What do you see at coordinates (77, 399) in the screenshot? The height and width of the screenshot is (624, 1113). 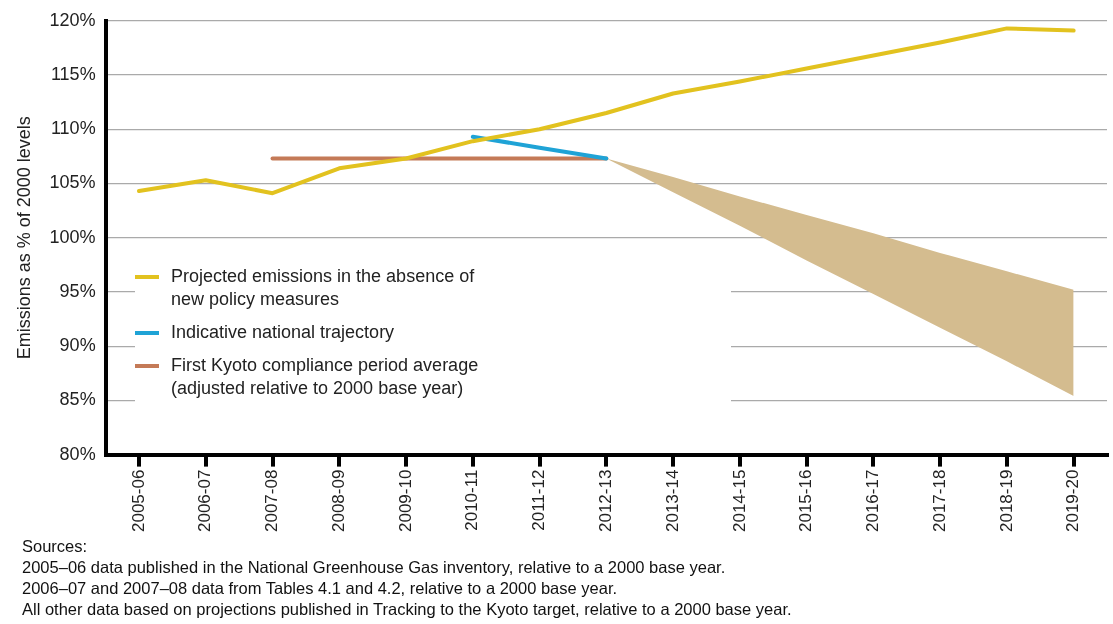 I see `y-tick-label: 85%` at bounding box center [77, 399].